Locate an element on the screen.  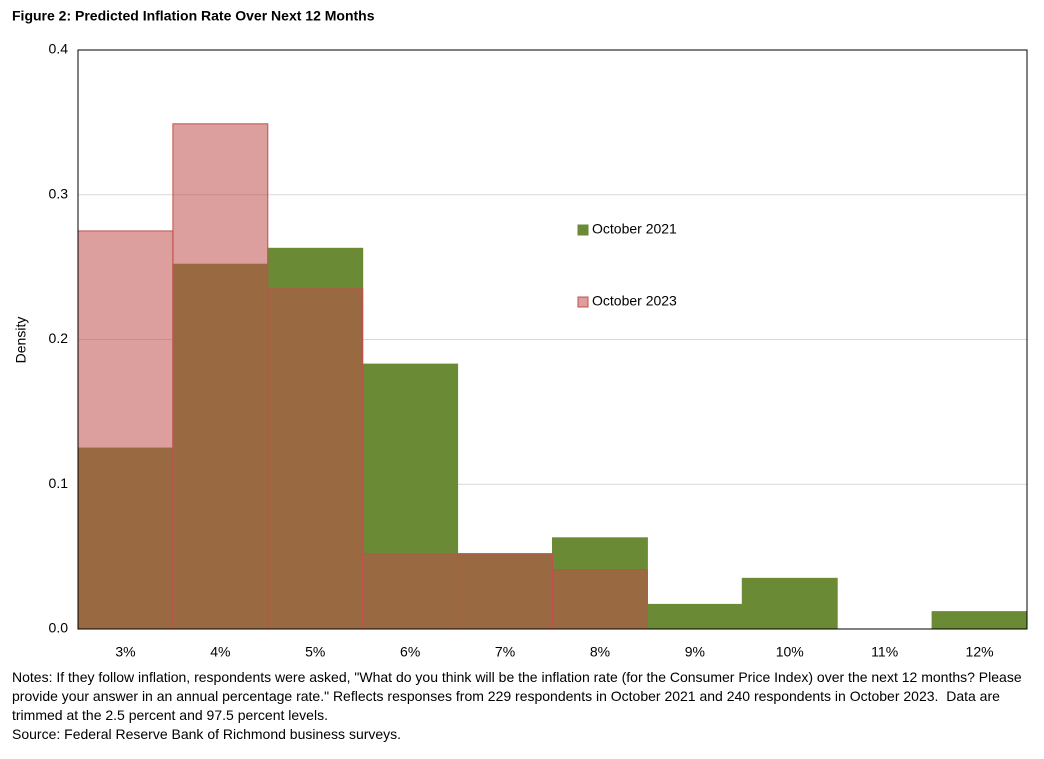
y-tick-label: 0.0 is located at coordinates (59, 628).